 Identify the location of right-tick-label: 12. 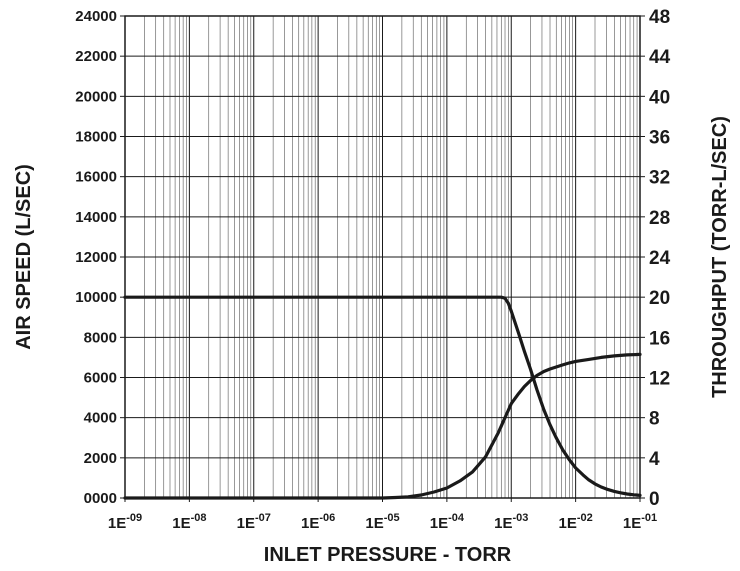
(659, 379).